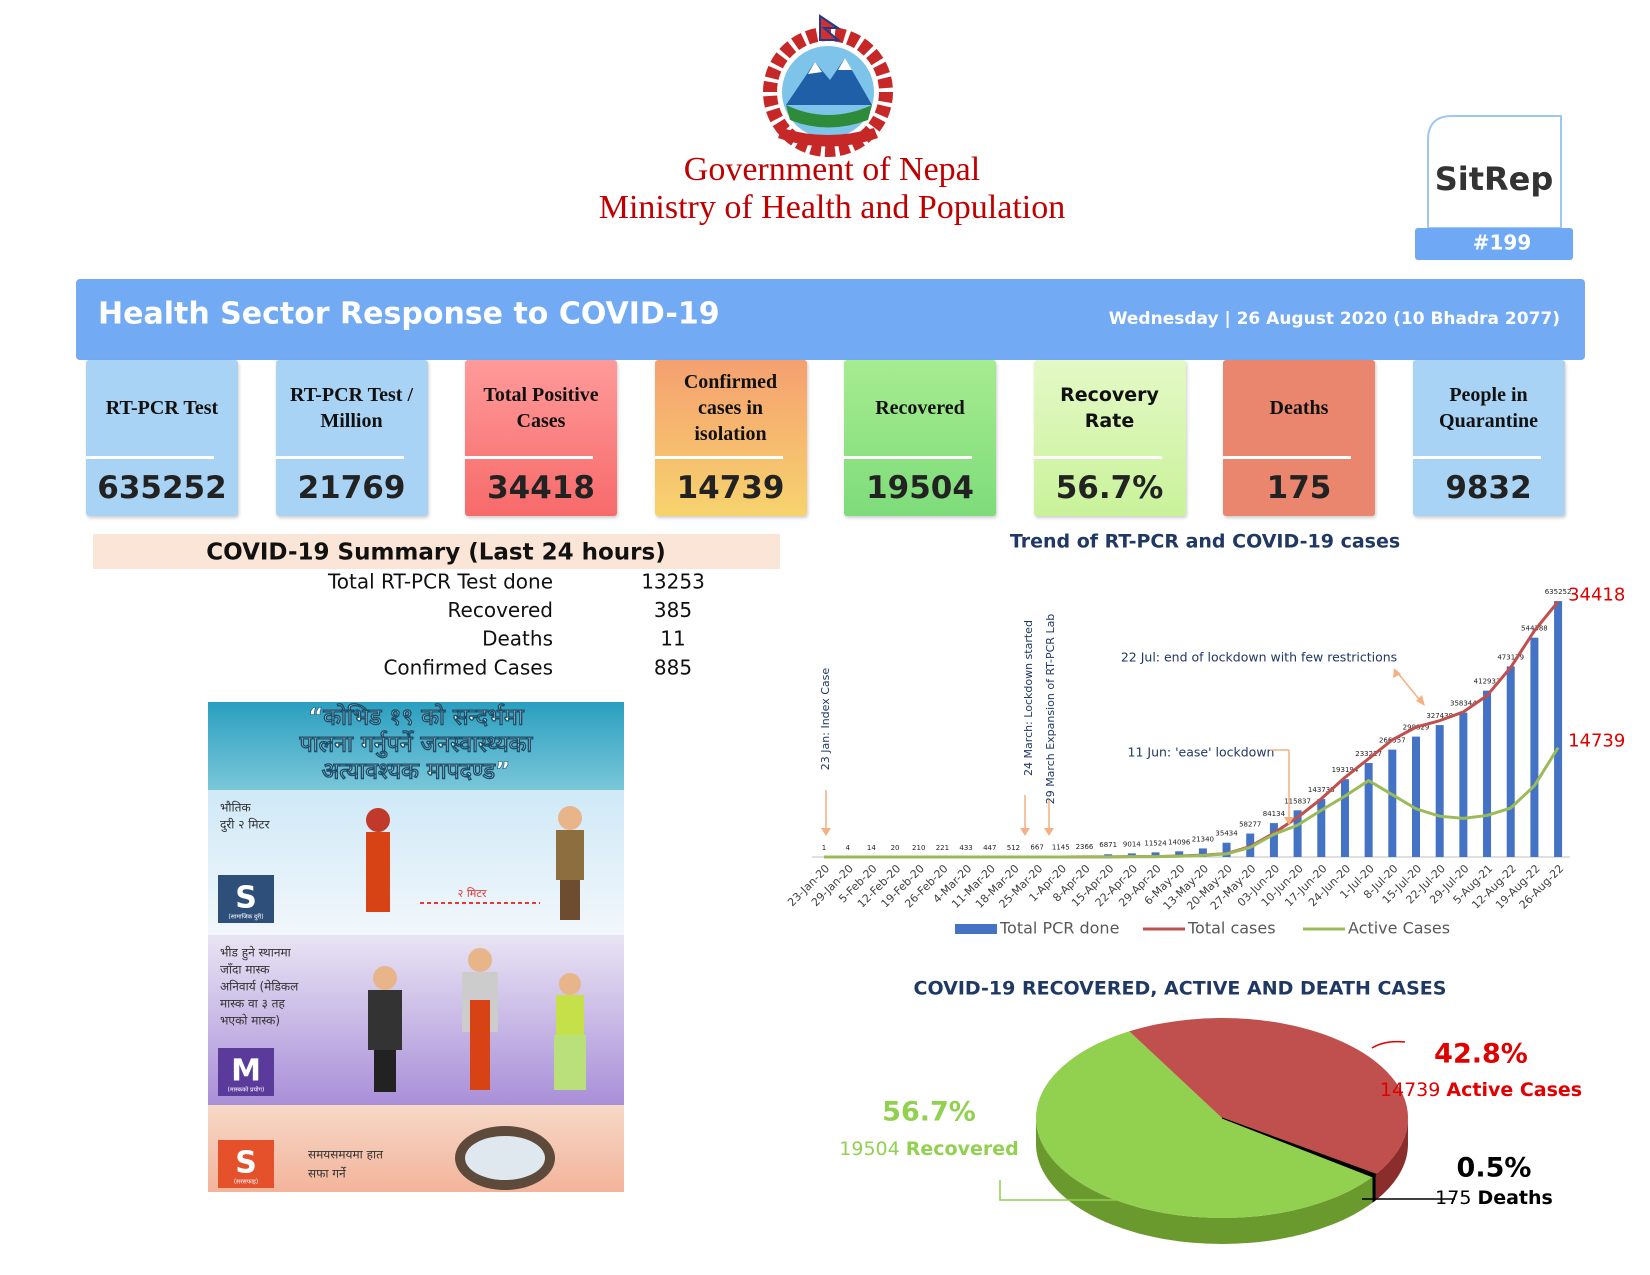 The width and height of the screenshot is (1650, 1275). Describe the element at coordinates (895, 848) in the screenshot. I see `bar-label: 20` at that location.